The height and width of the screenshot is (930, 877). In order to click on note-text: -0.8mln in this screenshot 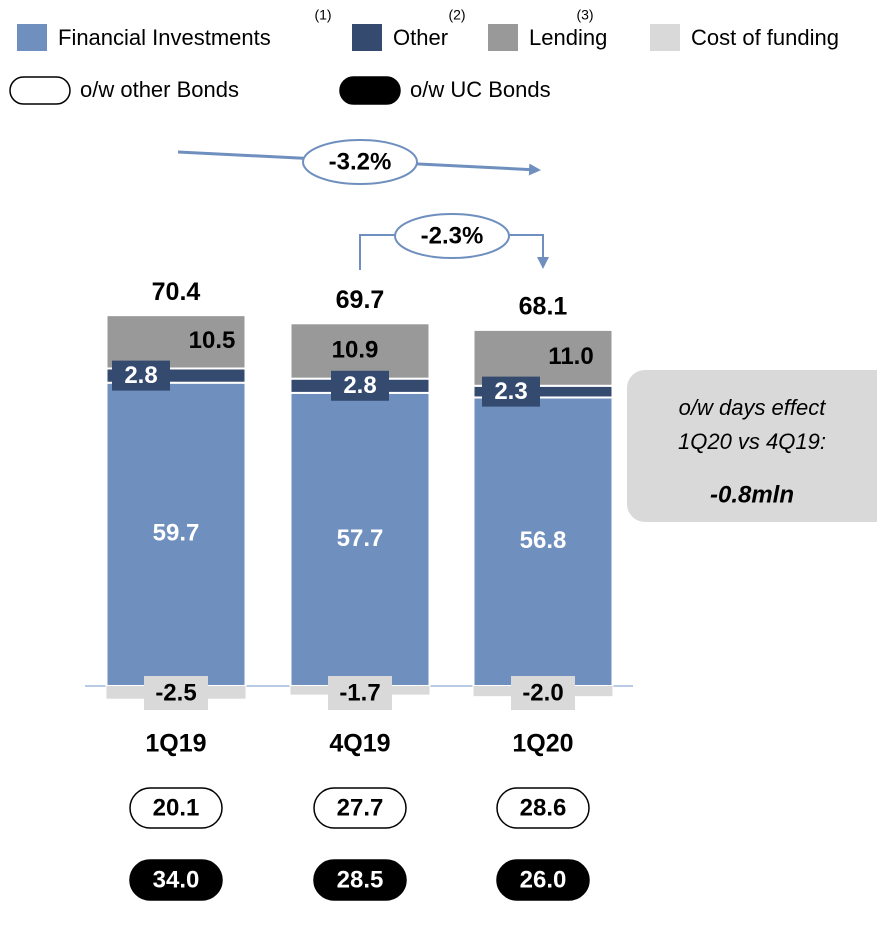, I will do `click(752, 494)`.